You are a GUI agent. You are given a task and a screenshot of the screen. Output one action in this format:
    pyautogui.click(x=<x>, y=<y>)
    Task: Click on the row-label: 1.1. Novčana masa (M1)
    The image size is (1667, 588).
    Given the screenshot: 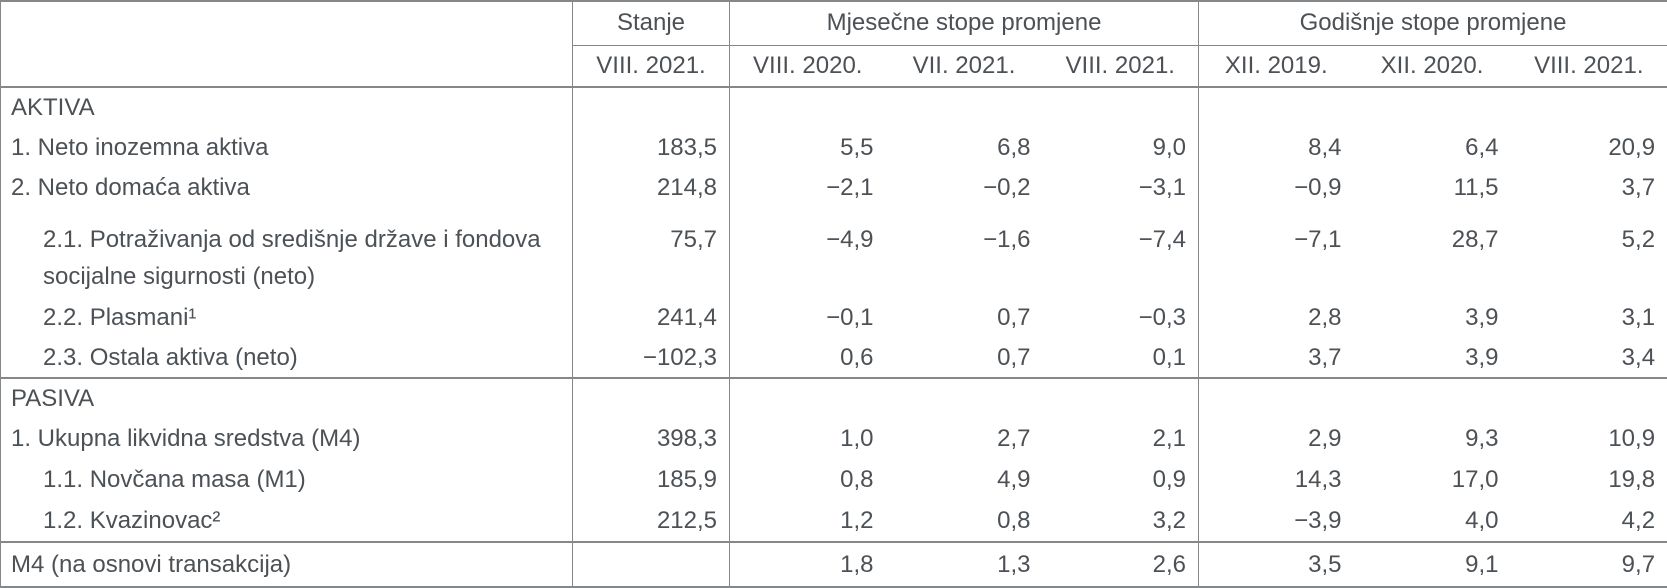 What is the action you would take?
    pyautogui.click(x=286, y=479)
    